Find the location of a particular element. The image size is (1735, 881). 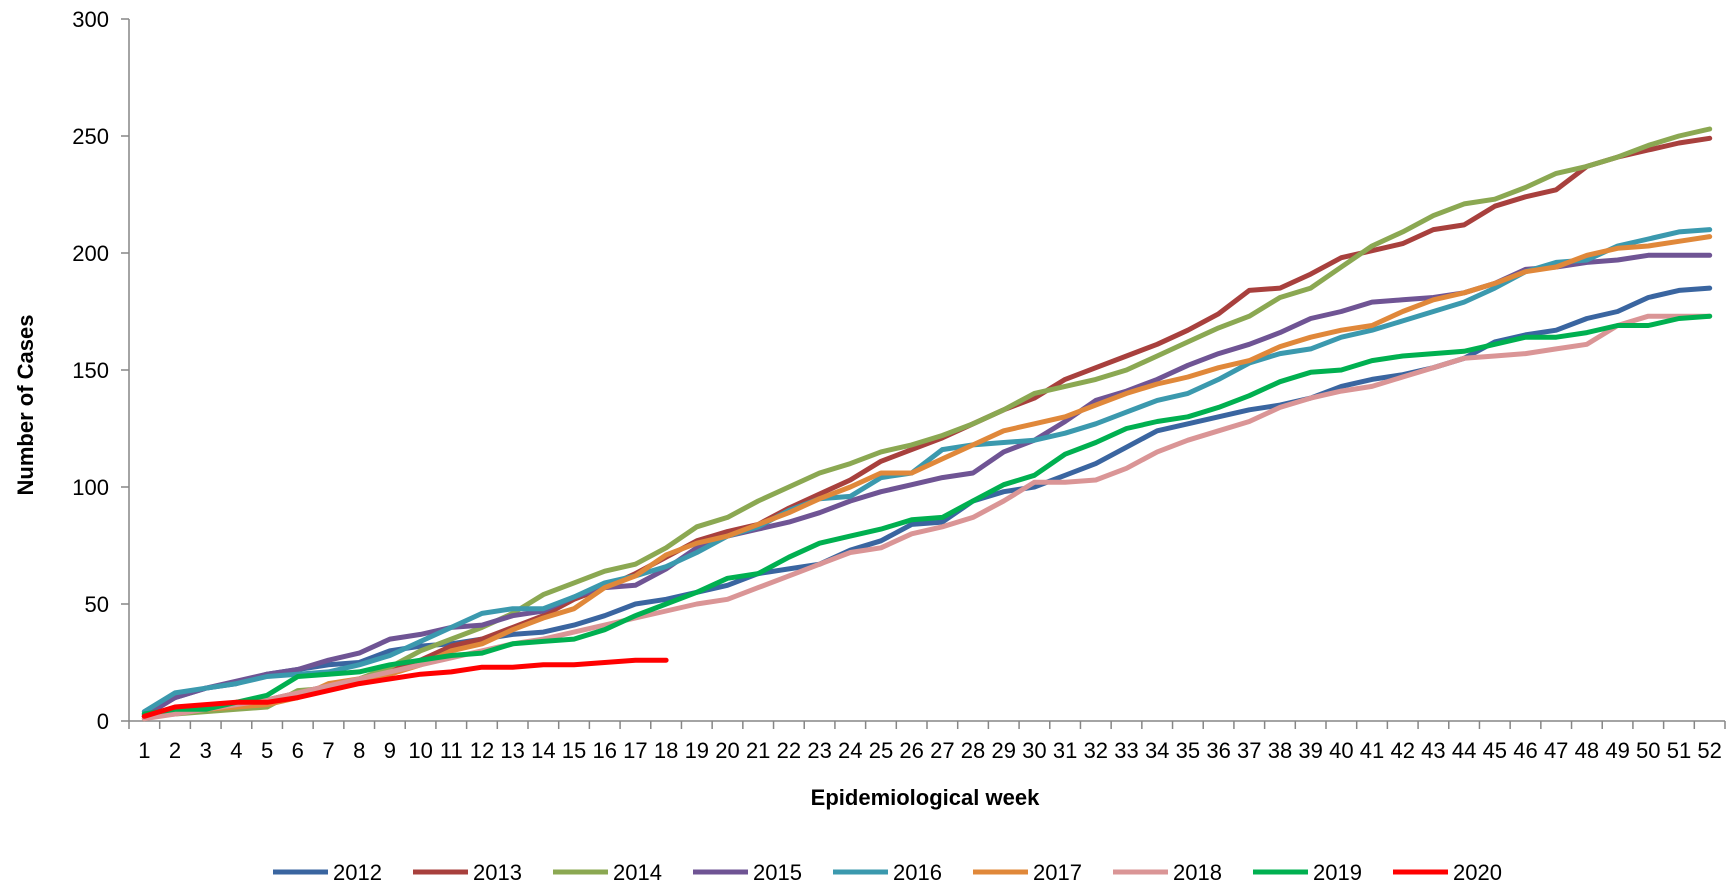

y-tick-label: 100 is located at coordinates (90, 487).